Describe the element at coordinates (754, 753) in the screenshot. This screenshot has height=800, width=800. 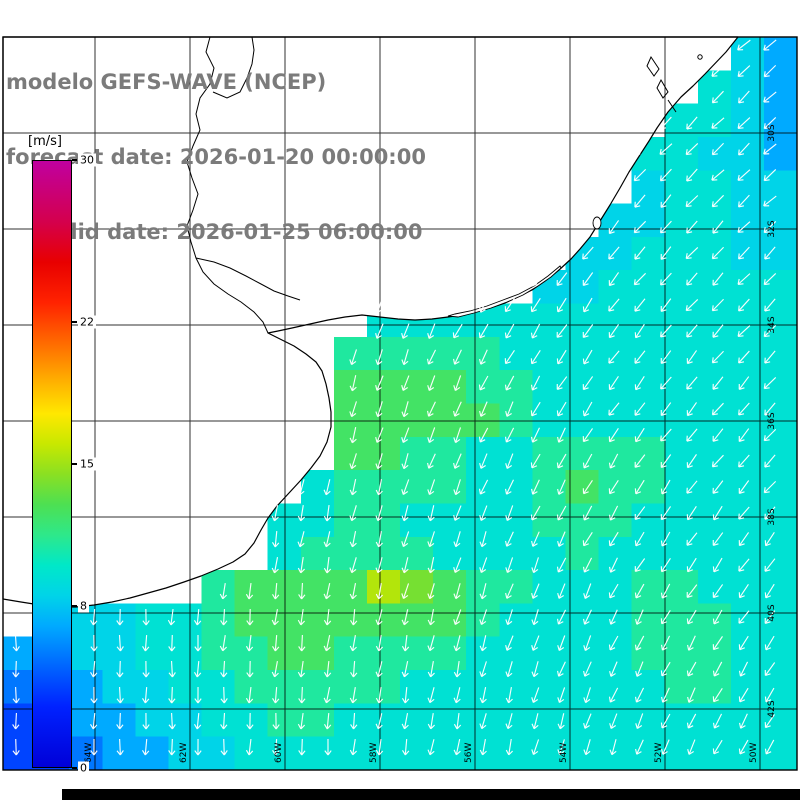
I see `svg-text: 50W` at that location.